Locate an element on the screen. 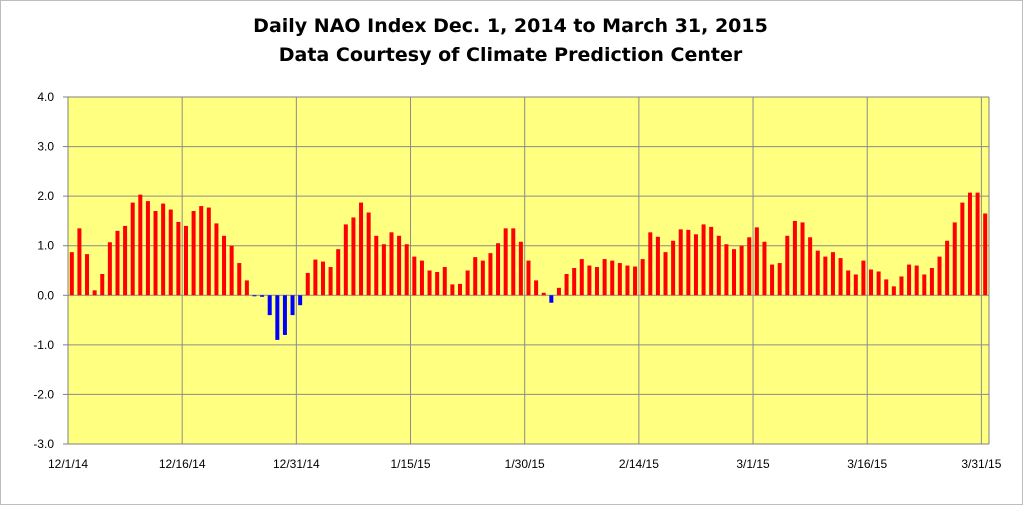 The image size is (1023, 505). x-tick-label: 3/16/15 is located at coordinates (867, 464).